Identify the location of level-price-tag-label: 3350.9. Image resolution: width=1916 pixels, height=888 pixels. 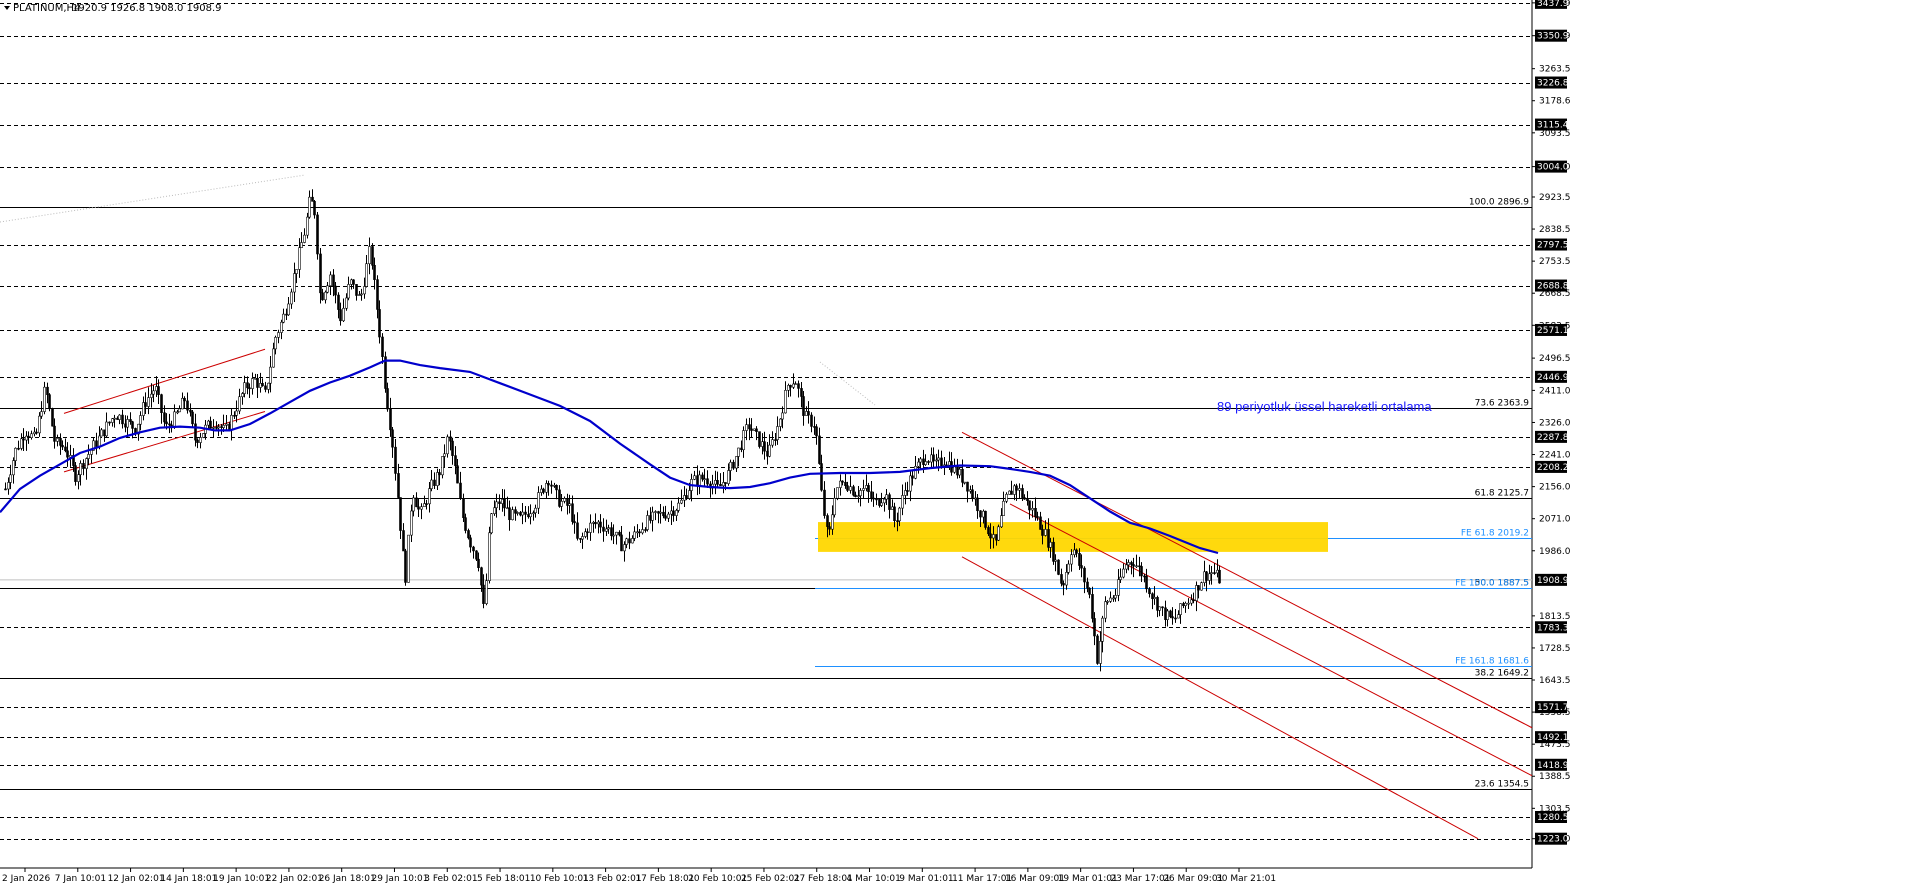
(1553, 37).